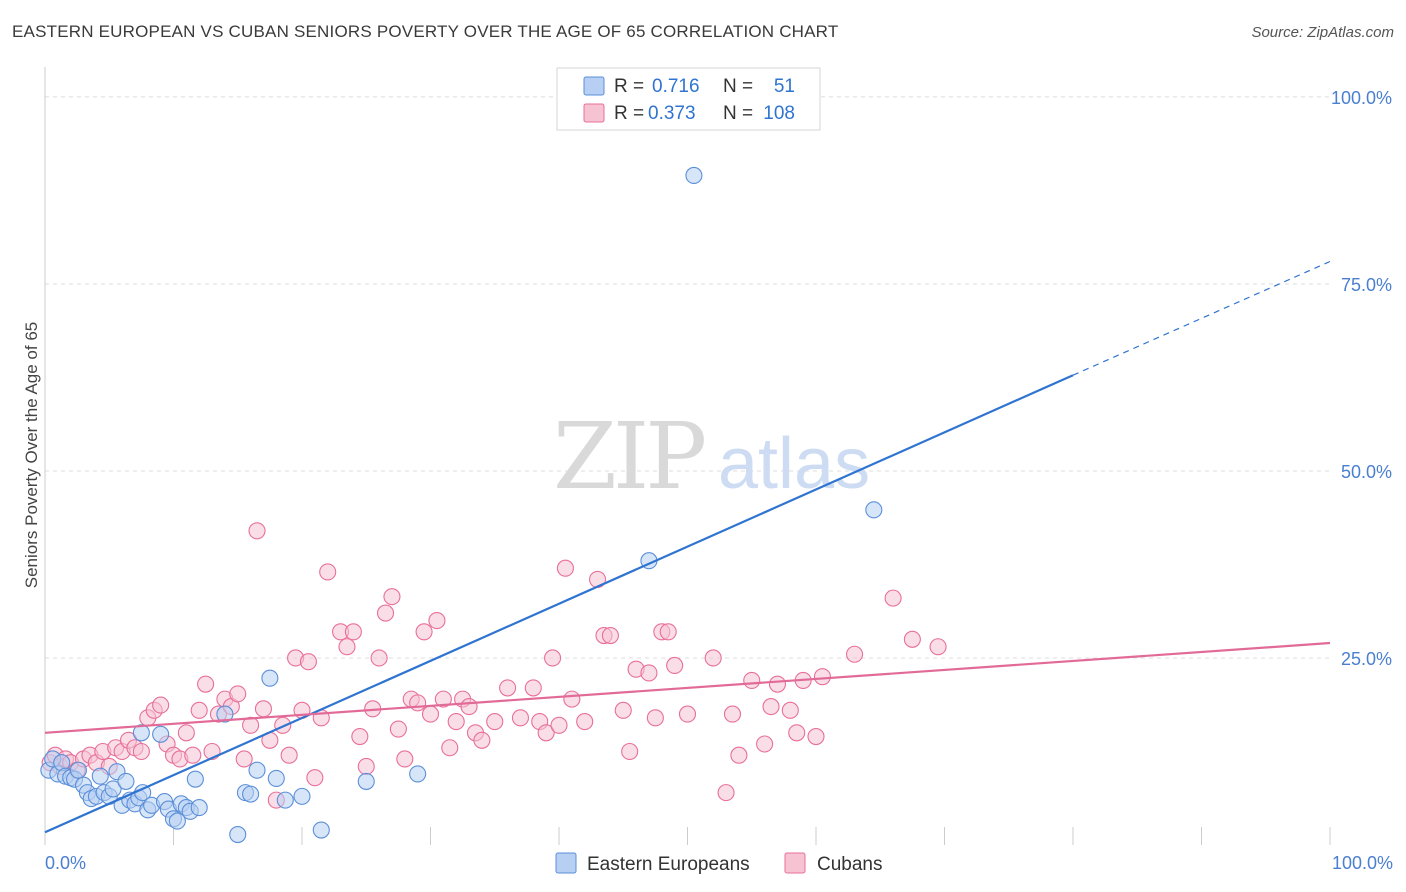  What do you see at coordinates (779, 113) in the screenshot?
I see `stats-legend-n-value-pink: 108` at bounding box center [779, 113].